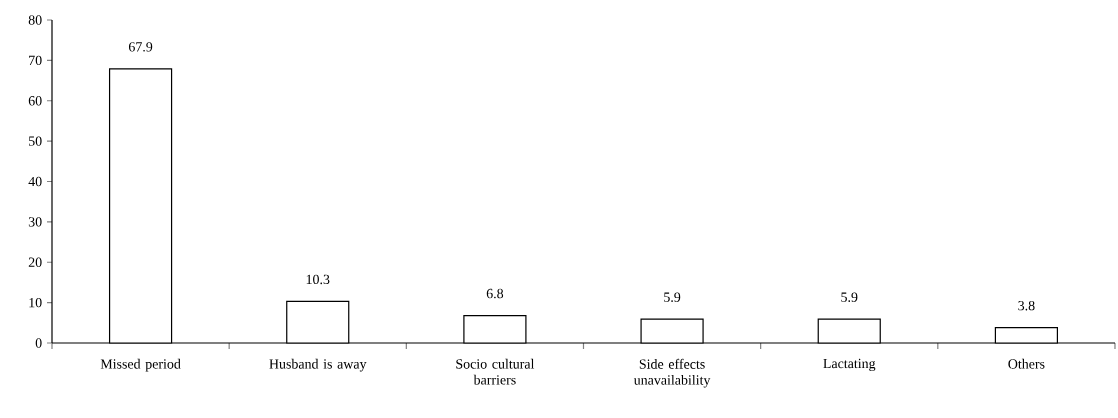  Describe the element at coordinates (495, 293) in the screenshot. I see `data-label: 6.8` at that location.